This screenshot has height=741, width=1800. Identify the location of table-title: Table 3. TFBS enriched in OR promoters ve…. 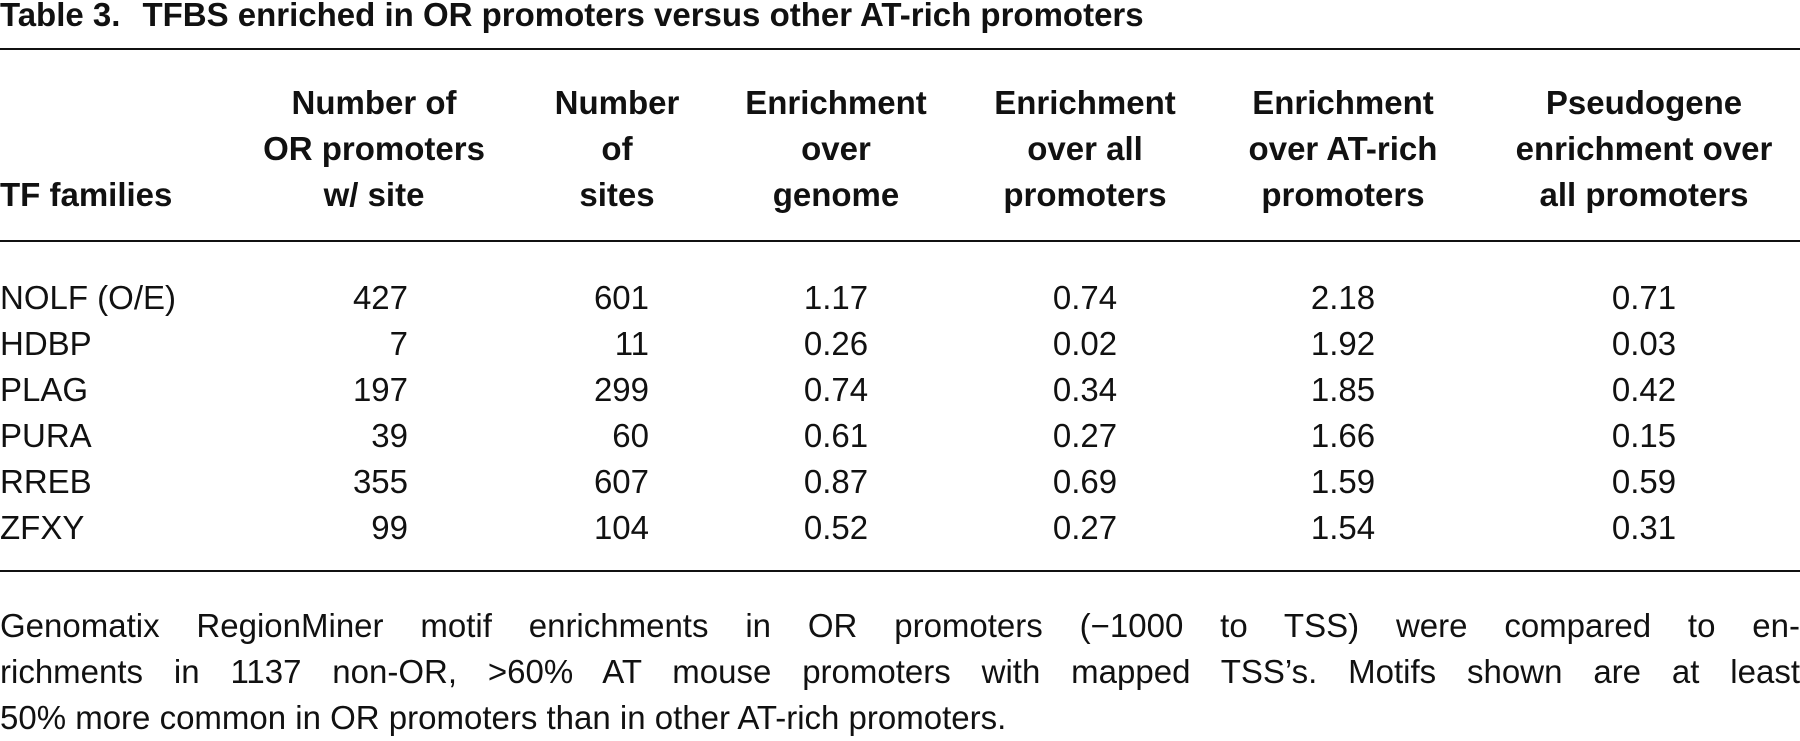
(583, 17).